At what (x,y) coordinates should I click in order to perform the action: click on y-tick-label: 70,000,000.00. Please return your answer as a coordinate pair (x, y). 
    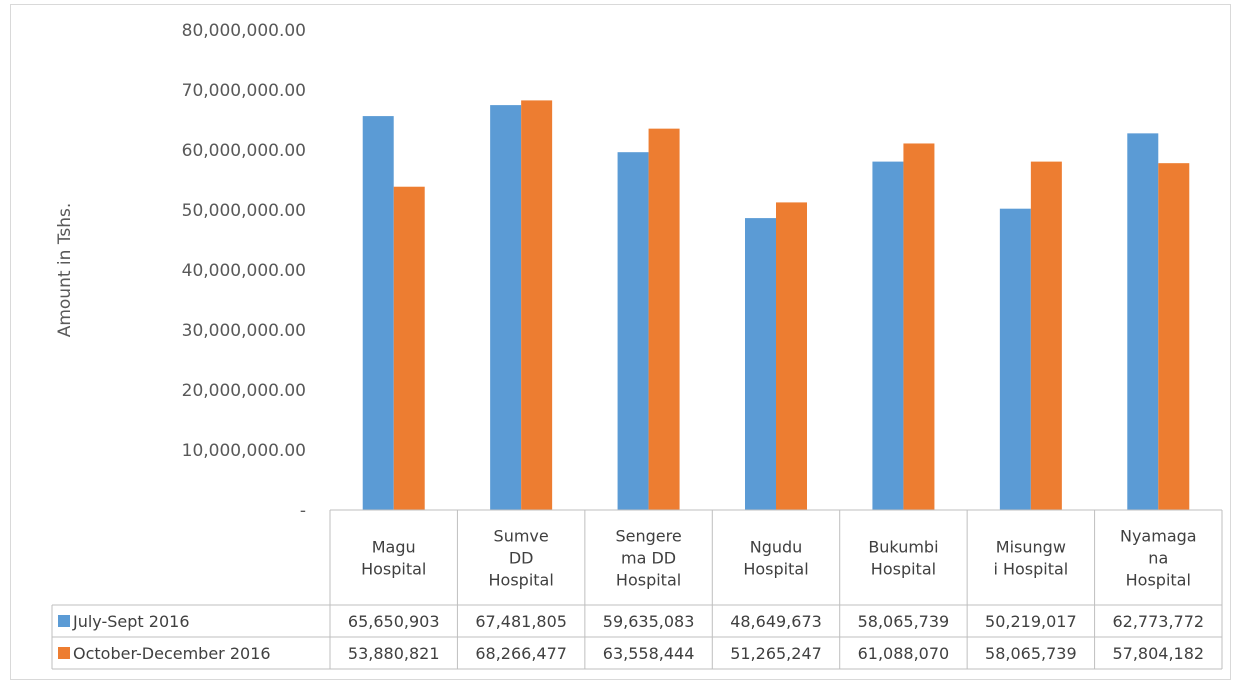
    Looking at the image, I should click on (244, 91).